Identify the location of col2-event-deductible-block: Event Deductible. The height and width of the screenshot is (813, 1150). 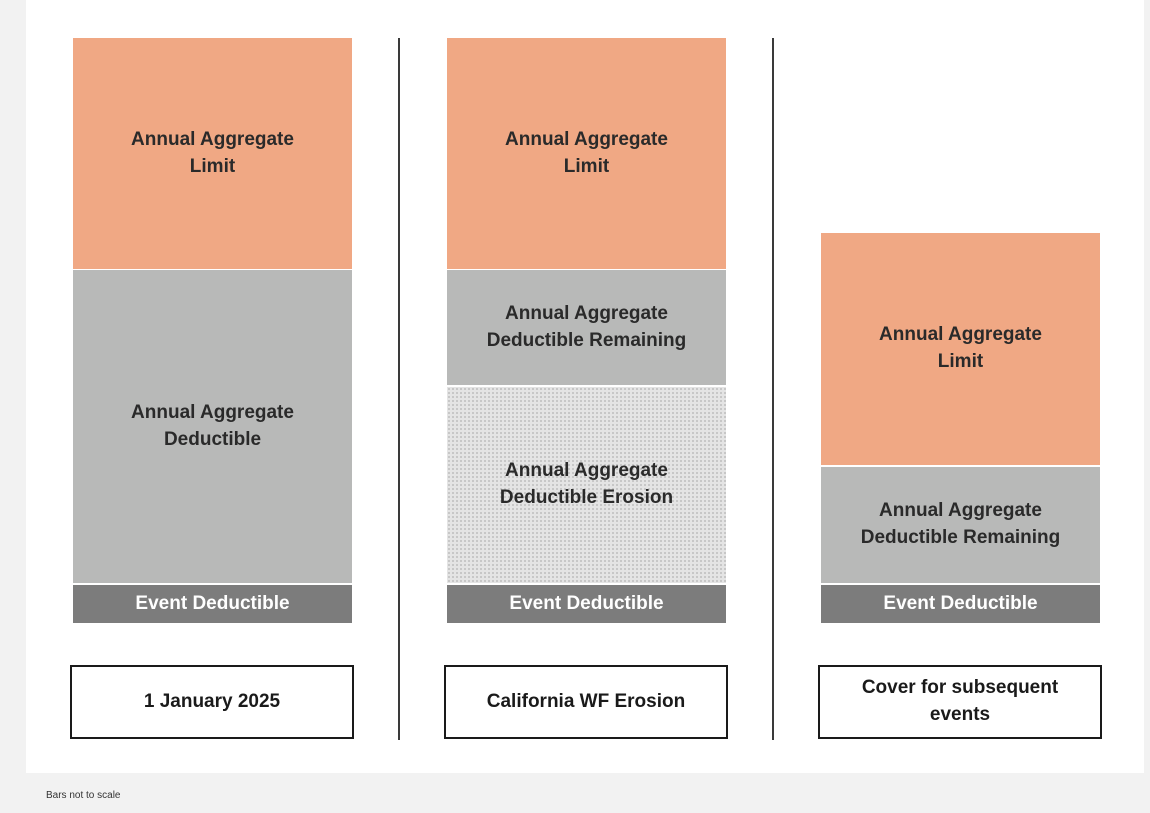
(586, 604).